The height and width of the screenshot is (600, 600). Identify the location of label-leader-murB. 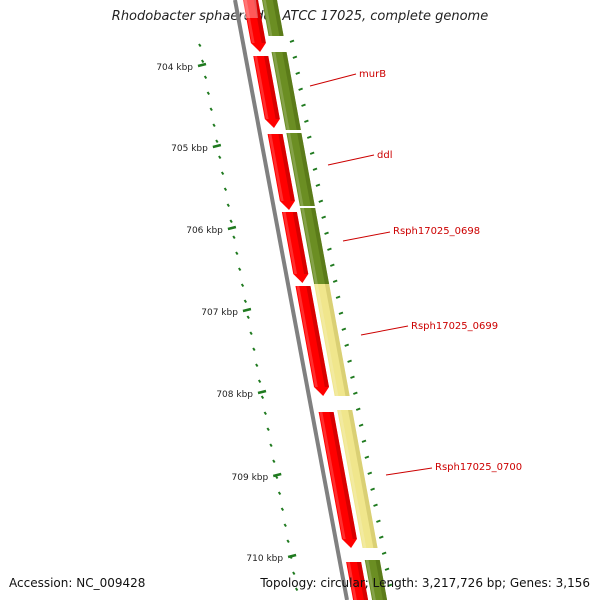
(333, 80).